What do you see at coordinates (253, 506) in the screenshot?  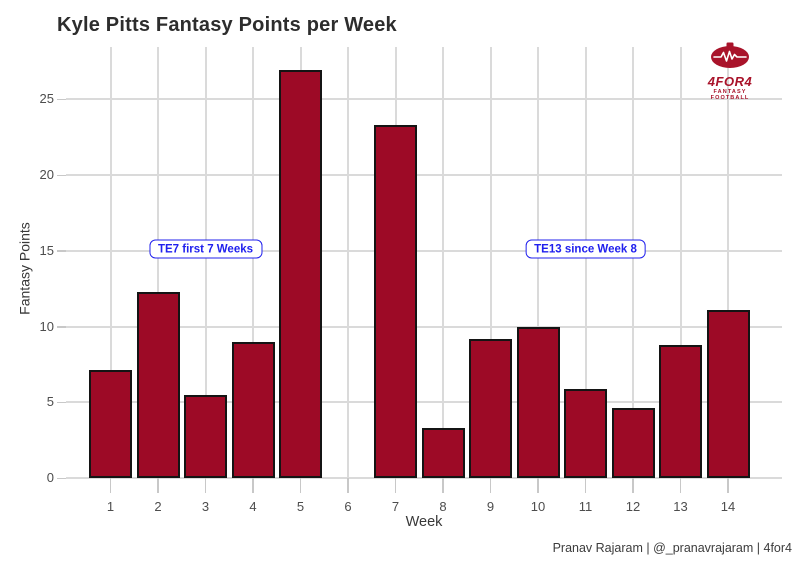 I see `x-tick-label: 4` at bounding box center [253, 506].